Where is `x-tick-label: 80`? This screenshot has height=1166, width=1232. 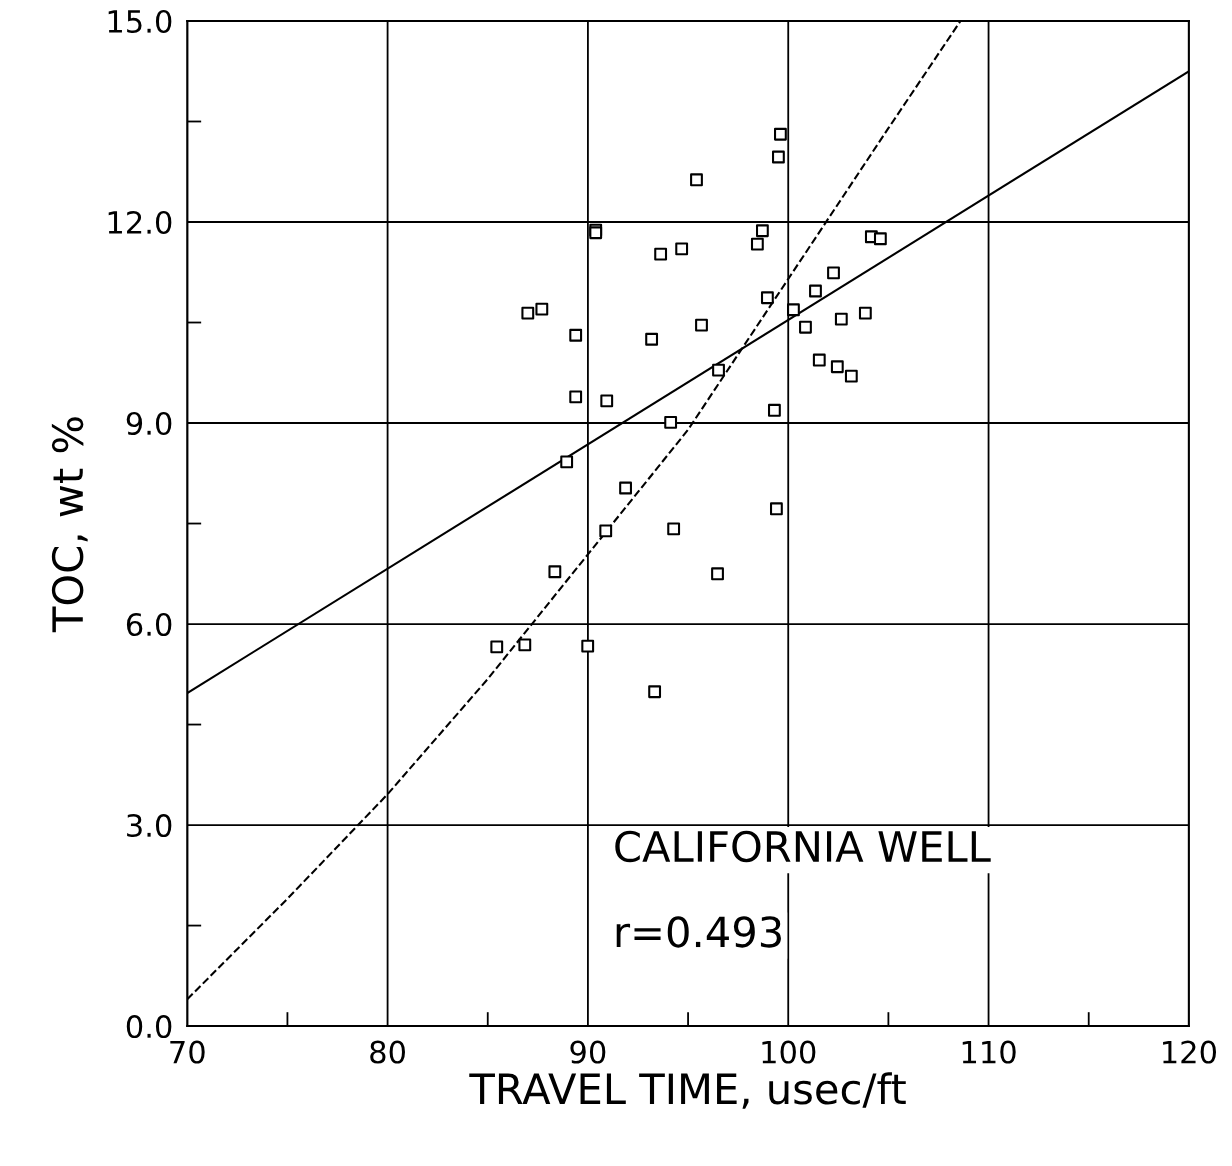 x-tick-label: 80 is located at coordinates (387, 1052).